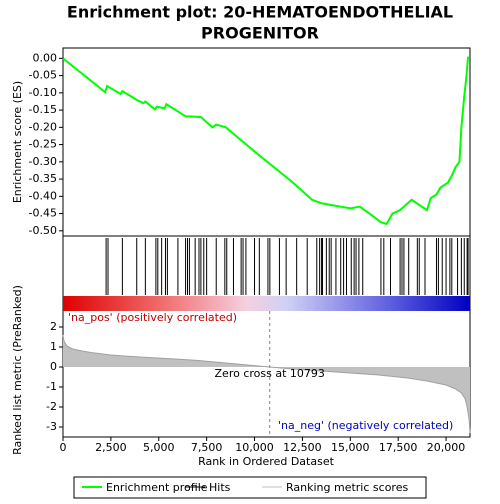 This screenshot has height=504, width=500. What do you see at coordinates (111, 447) in the screenshot?
I see `x-tick-label: 2,500` at bounding box center [111, 447].